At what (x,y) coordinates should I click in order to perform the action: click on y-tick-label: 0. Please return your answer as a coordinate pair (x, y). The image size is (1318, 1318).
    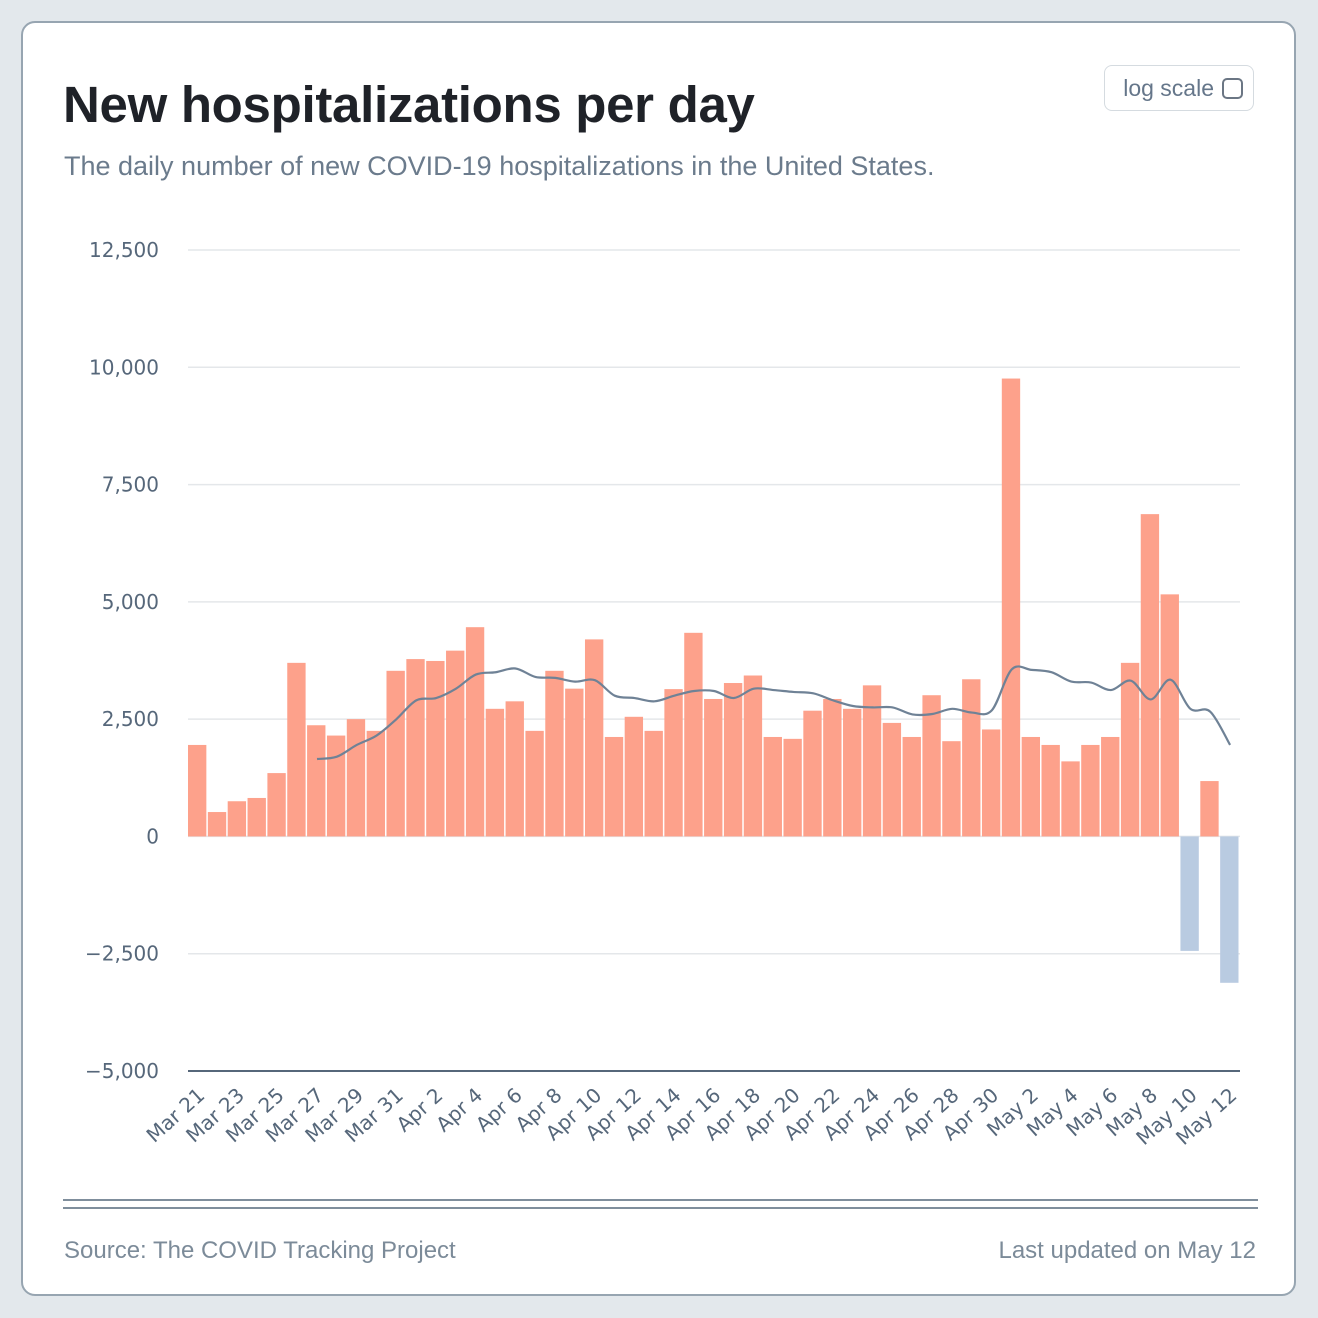
    Looking at the image, I should click on (152, 836).